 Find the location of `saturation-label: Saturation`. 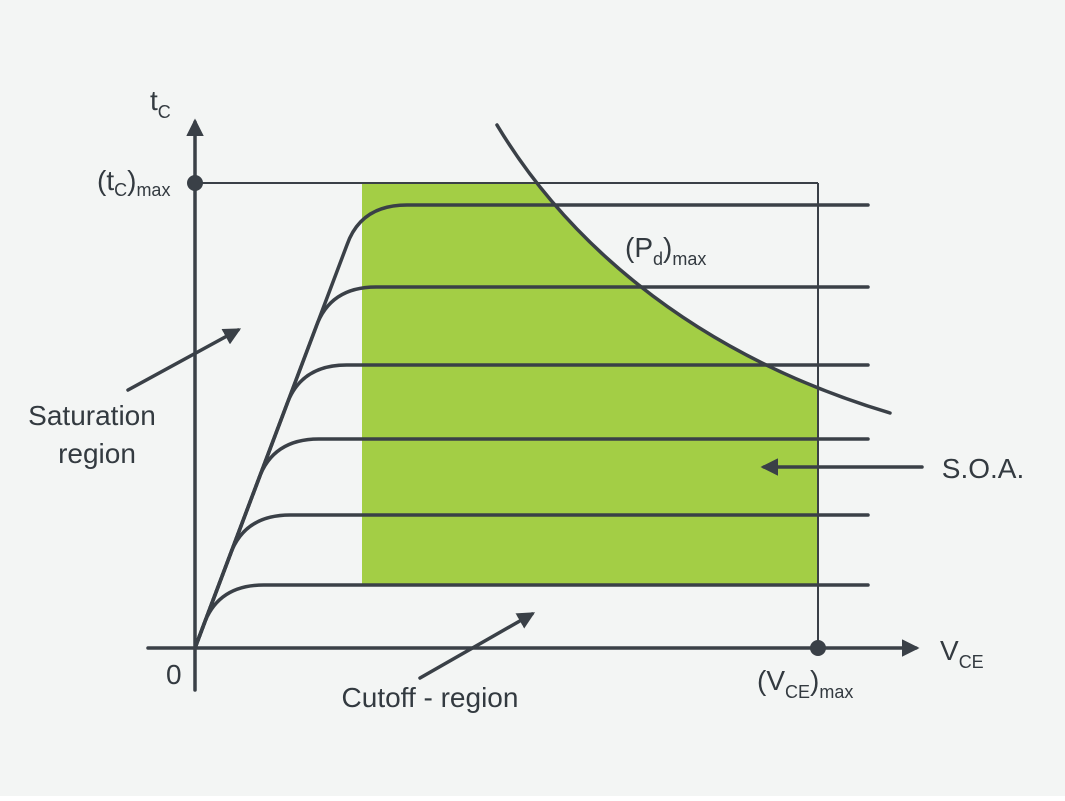

saturation-label: Saturation is located at coordinates (92, 415).